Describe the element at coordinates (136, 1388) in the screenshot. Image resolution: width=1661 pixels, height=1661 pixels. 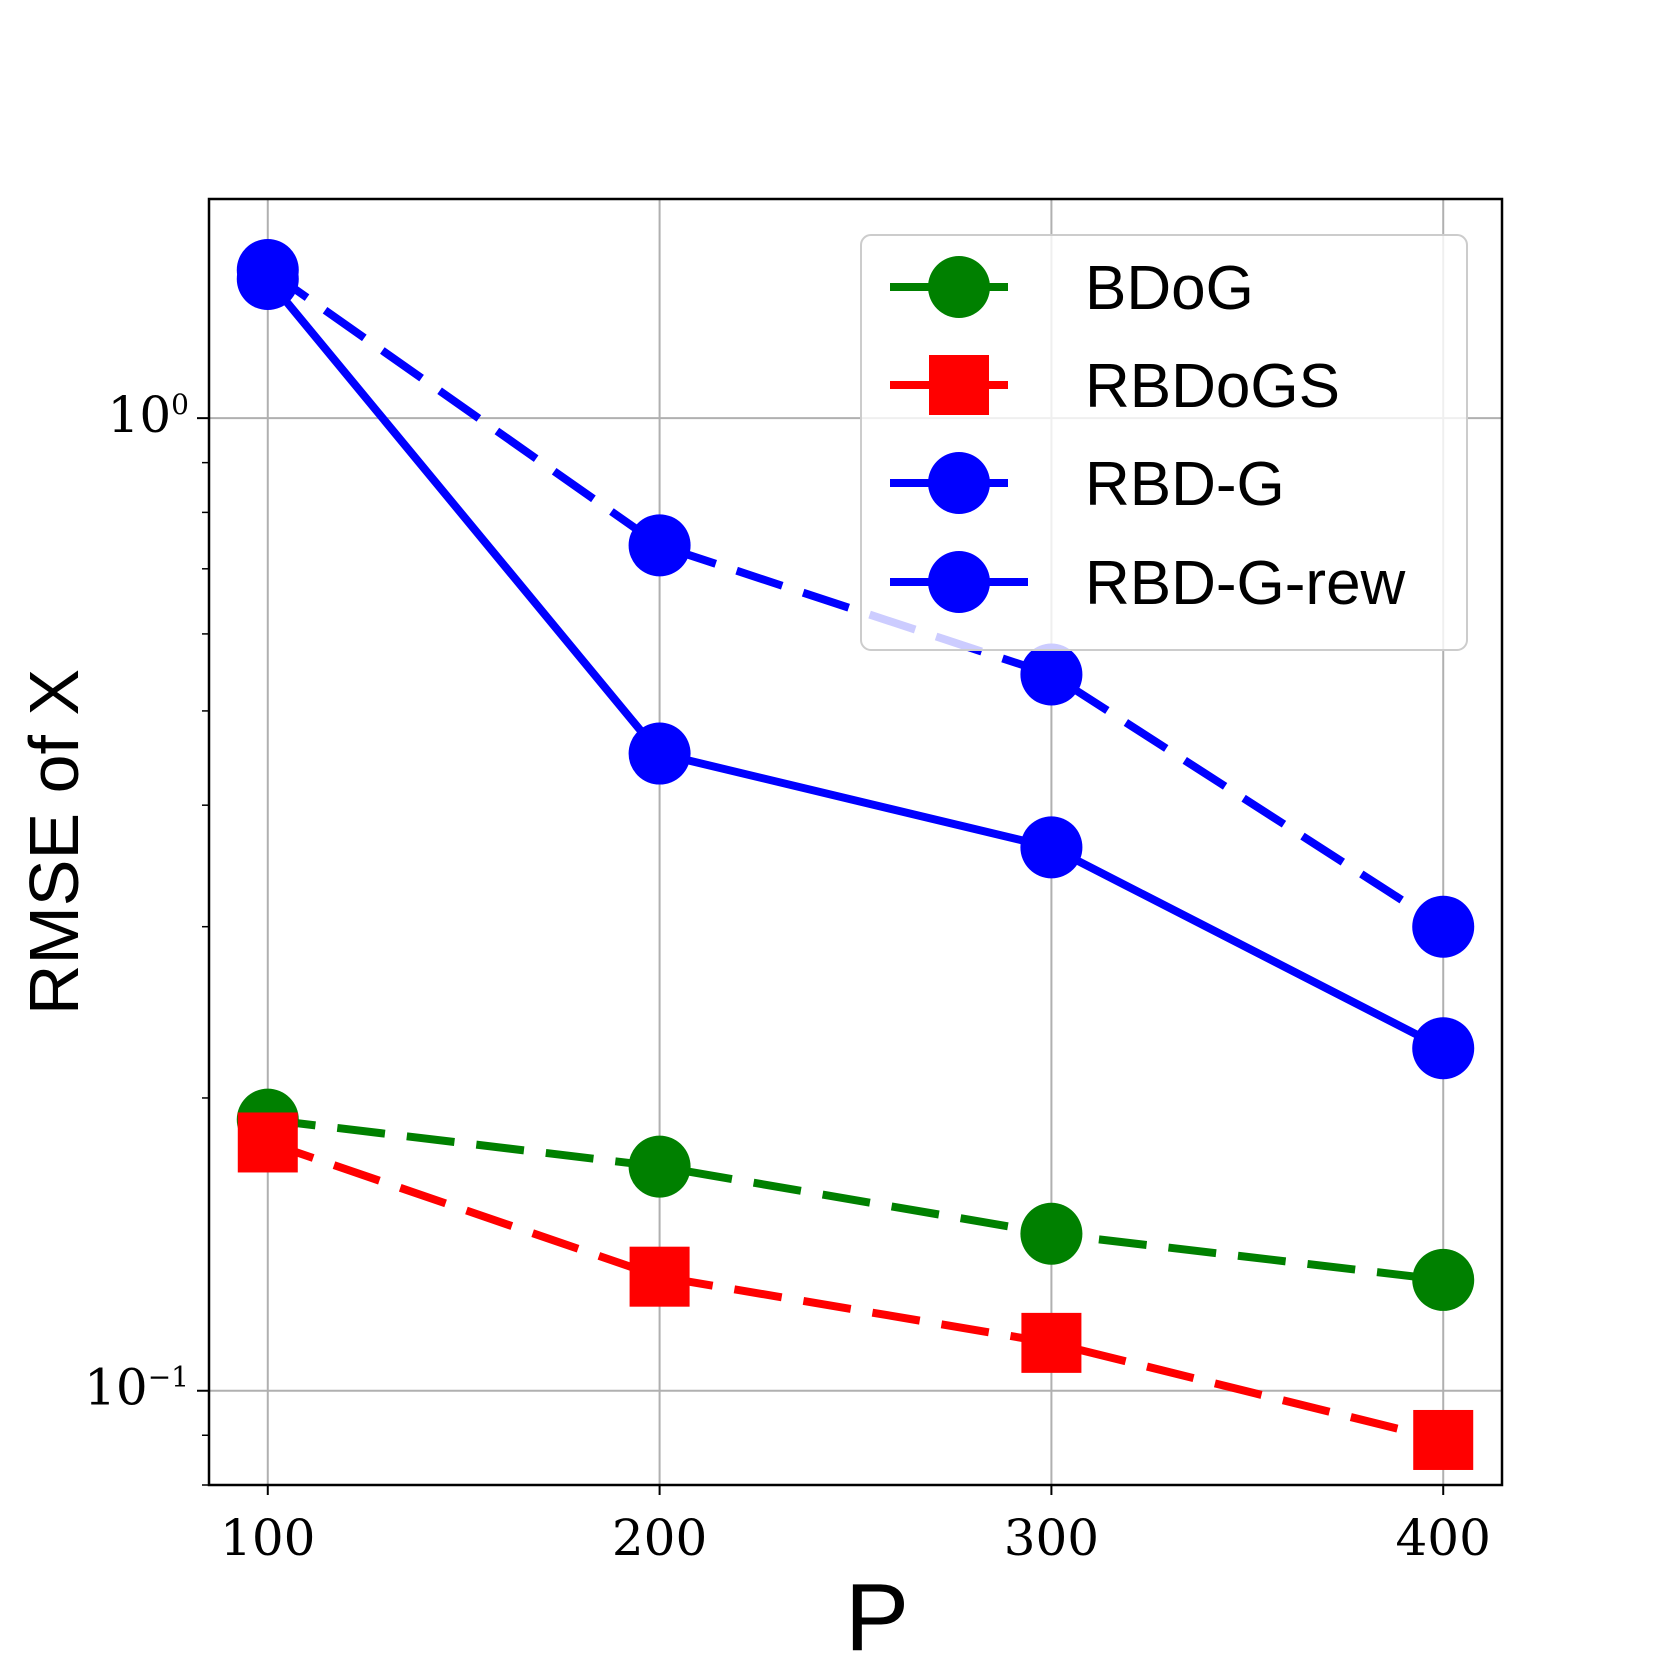
I see `y-tick-label: 10⁻¹` at that location.